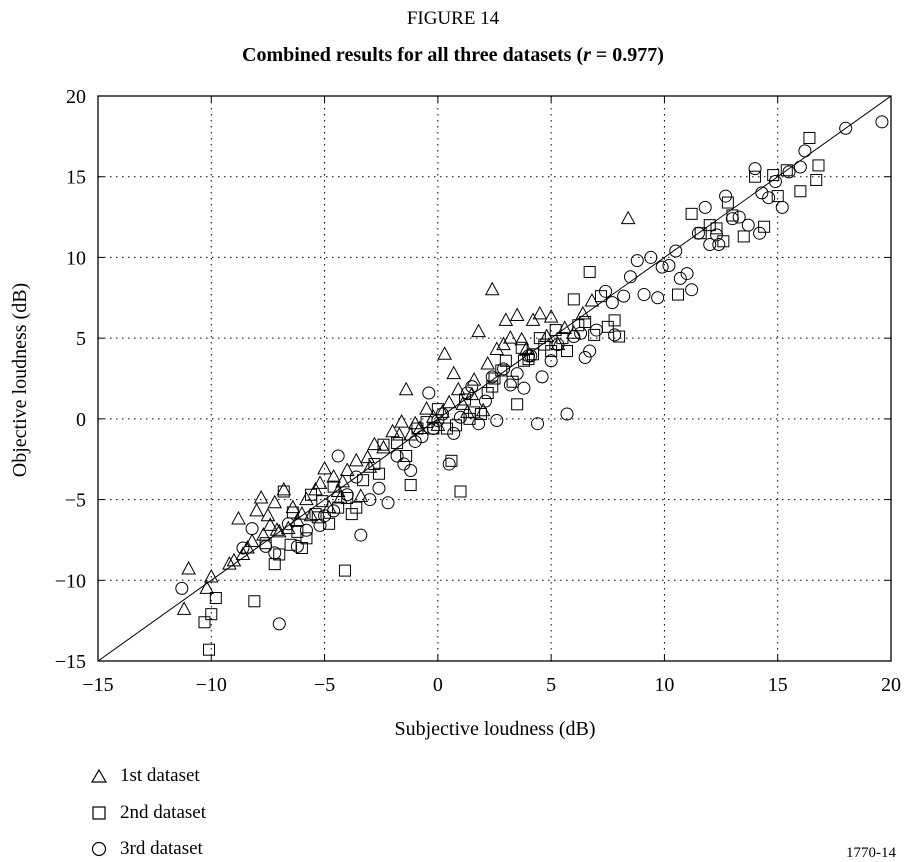 The width and height of the screenshot is (906, 862). I want to click on circle-icon, so click(99, 849).